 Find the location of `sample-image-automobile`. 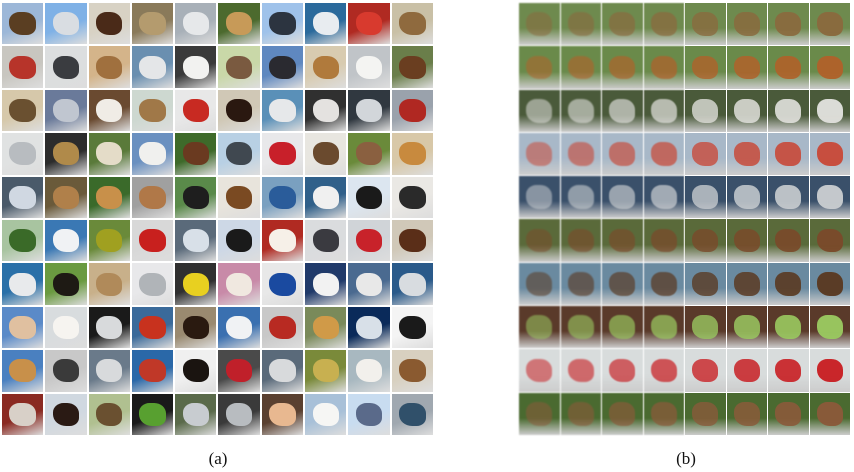

sample-image-automobile is located at coordinates (369, 241).